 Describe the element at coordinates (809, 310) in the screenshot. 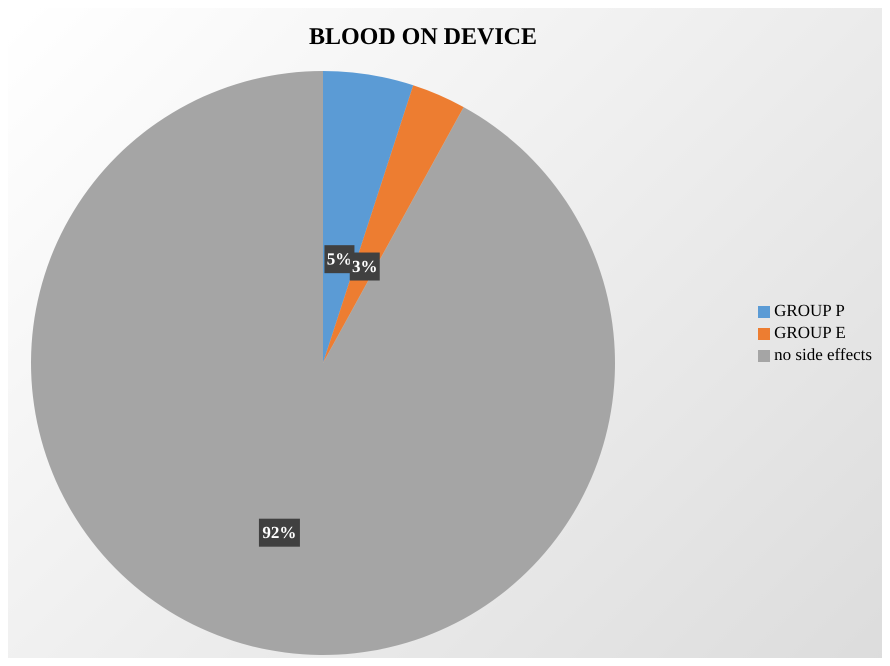

I see `legend-label: GROUP P` at that location.